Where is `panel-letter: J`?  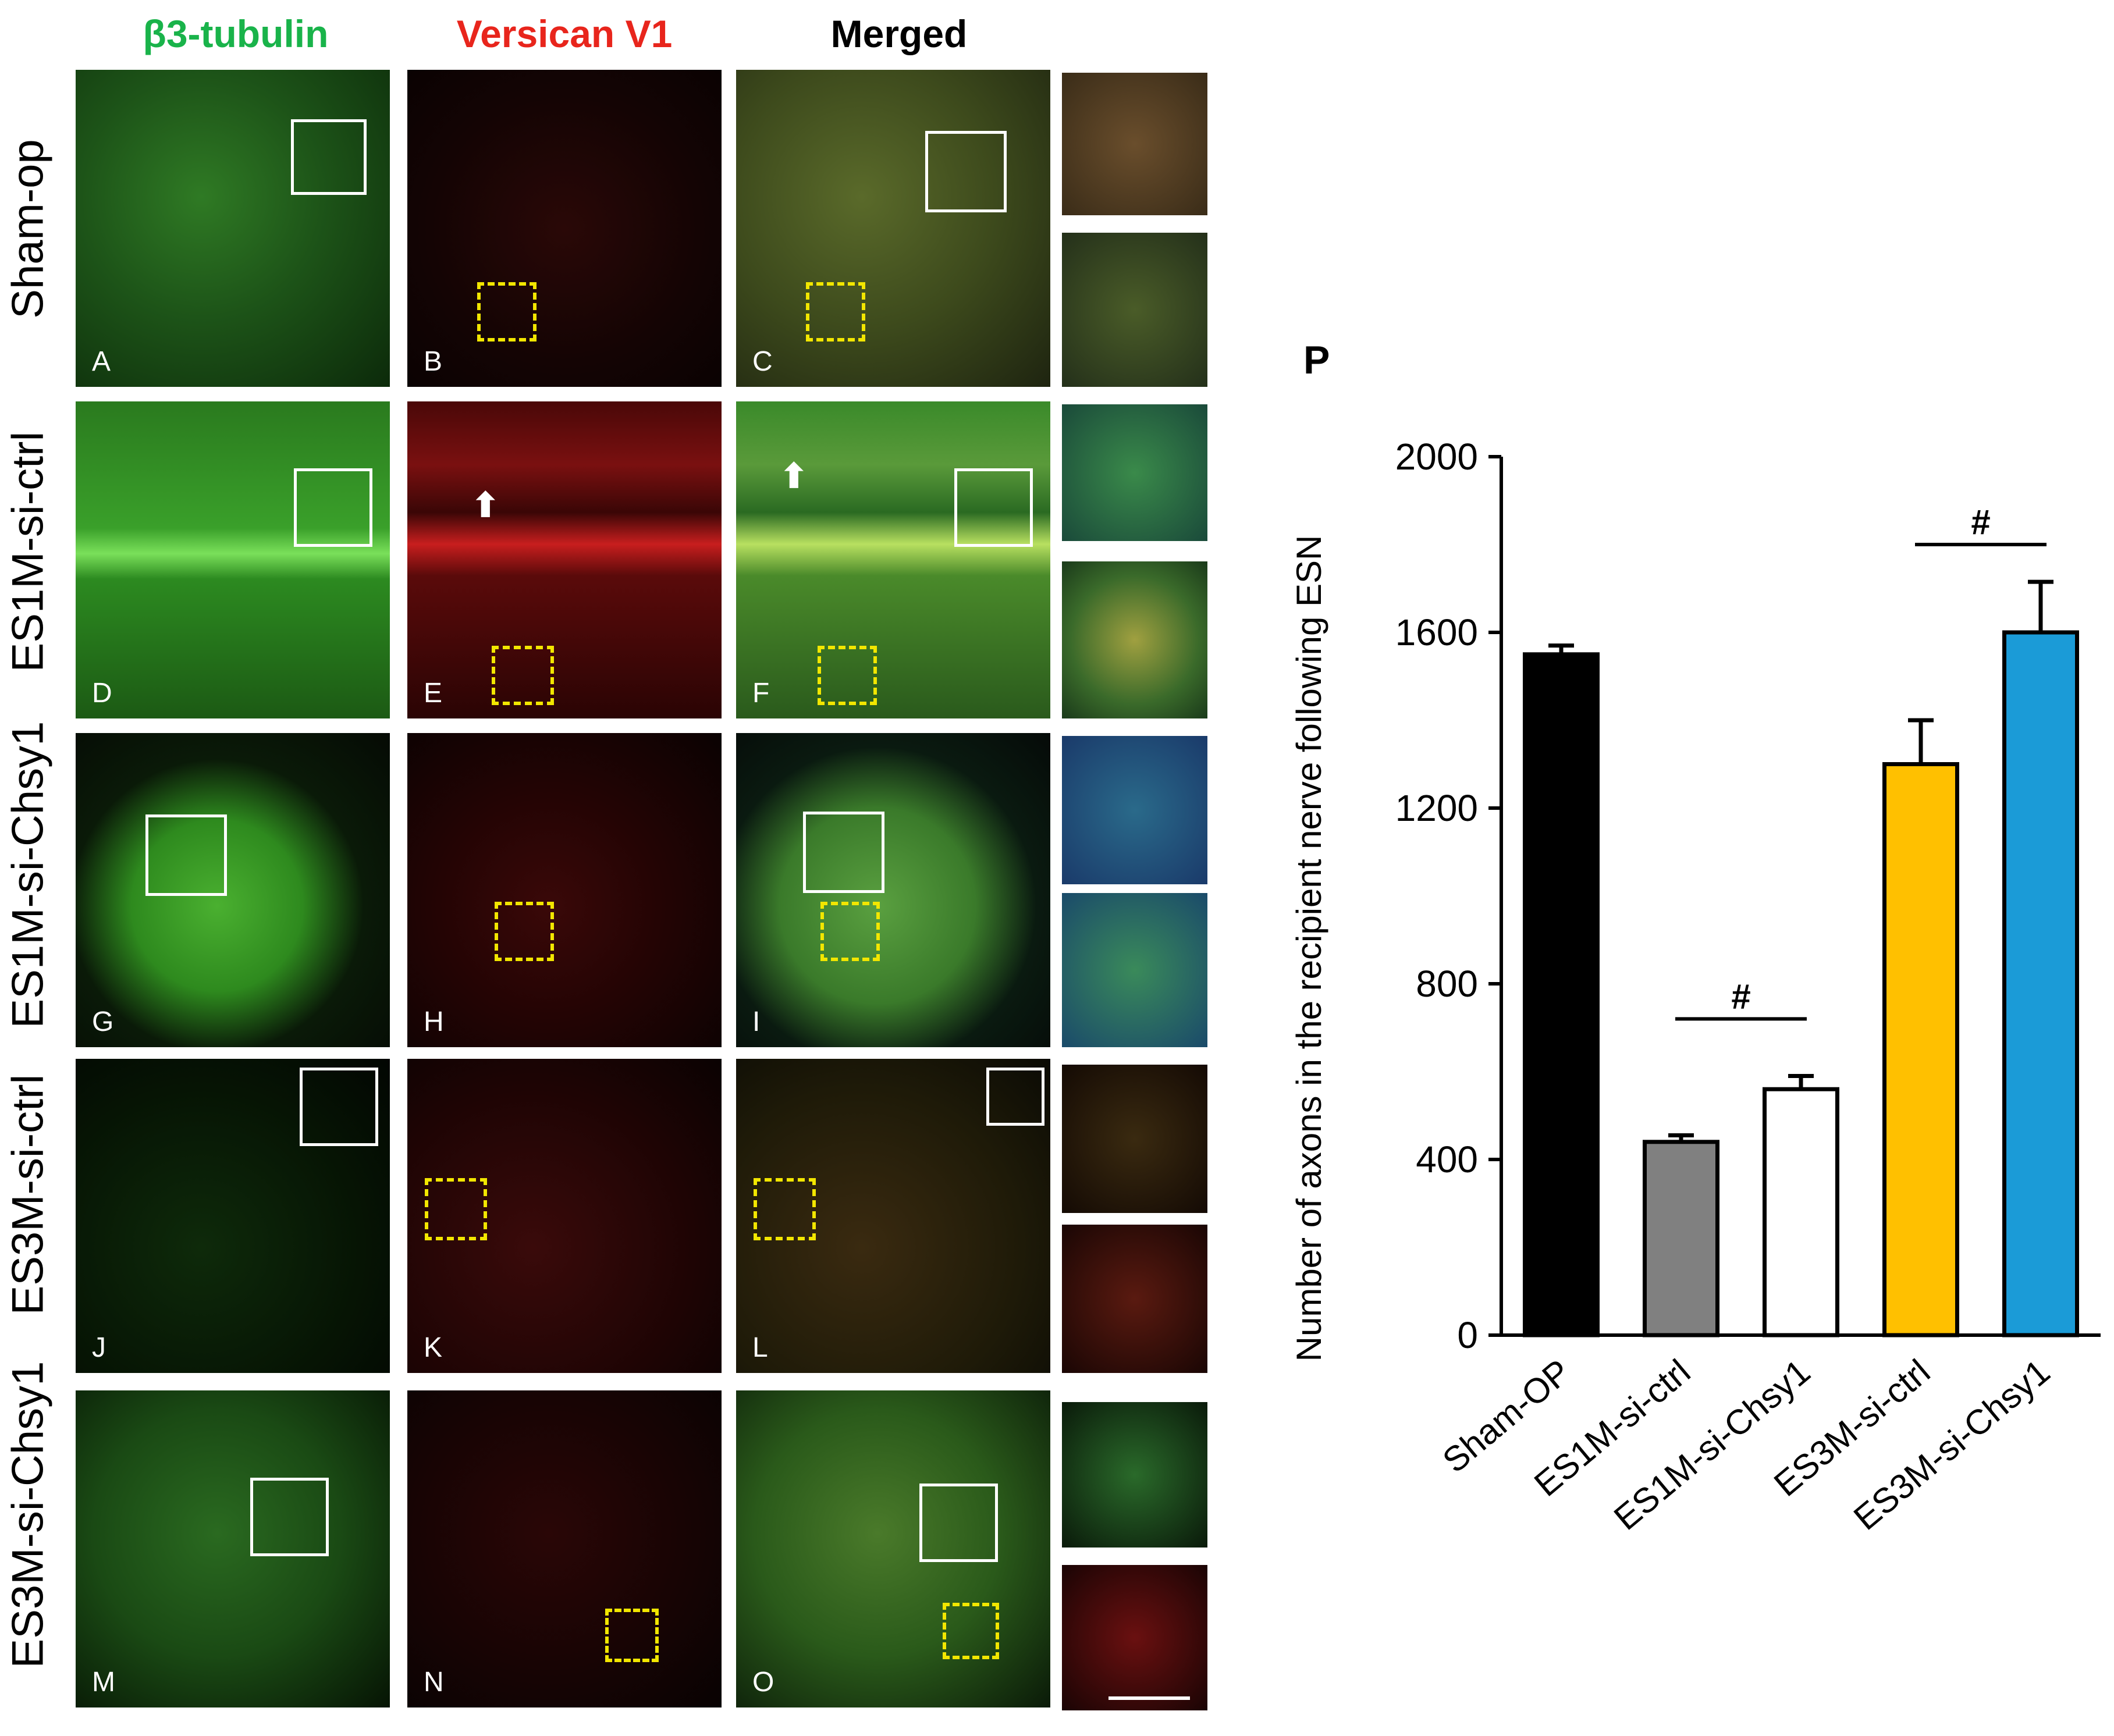 panel-letter: J is located at coordinates (99, 1347).